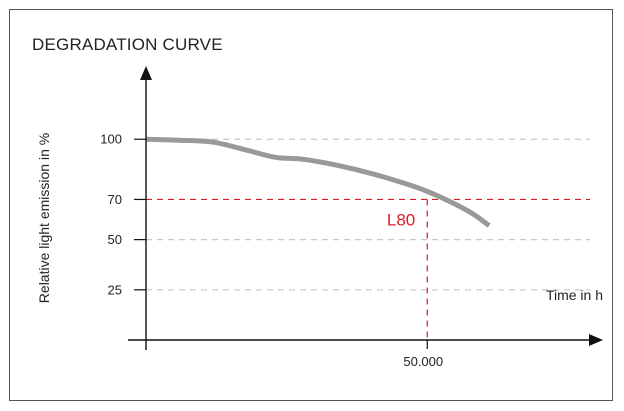 The image size is (624, 411). What do you see at coordinates (44, 218) in the screenshot?
I see `y-axis-label: Relative light emission in %` at bounding box center [44, 218].